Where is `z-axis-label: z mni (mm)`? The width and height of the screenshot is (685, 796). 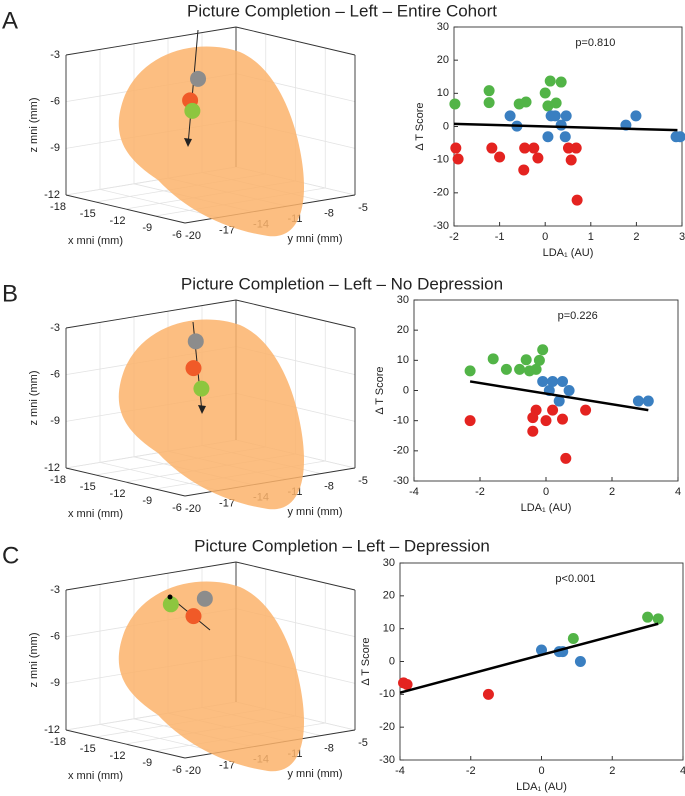 z-axis-label: z mni (mm) is located at coordinates (34, 398).